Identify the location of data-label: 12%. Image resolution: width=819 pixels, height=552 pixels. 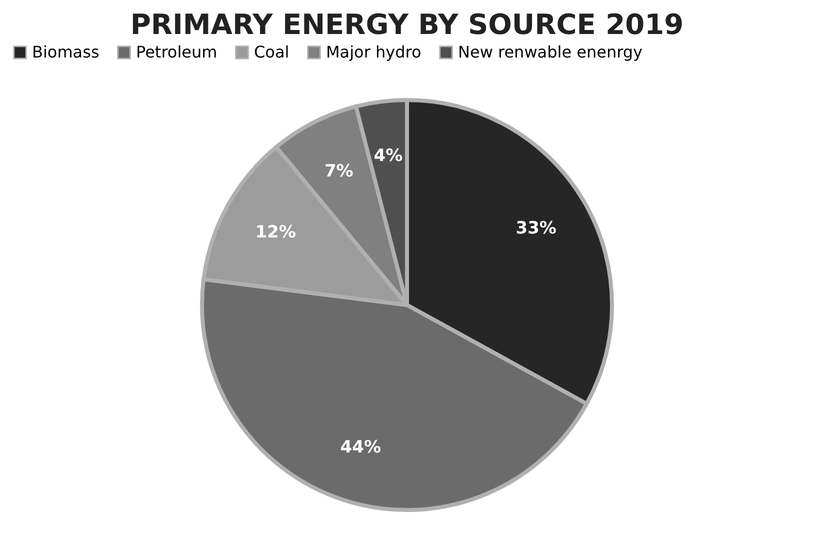
(275, 232).